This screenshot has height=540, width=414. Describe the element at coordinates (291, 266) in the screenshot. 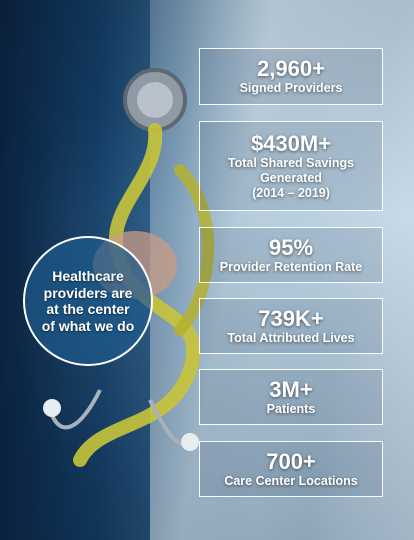

I see `stat-label: Provider Retention Rate` at that location.